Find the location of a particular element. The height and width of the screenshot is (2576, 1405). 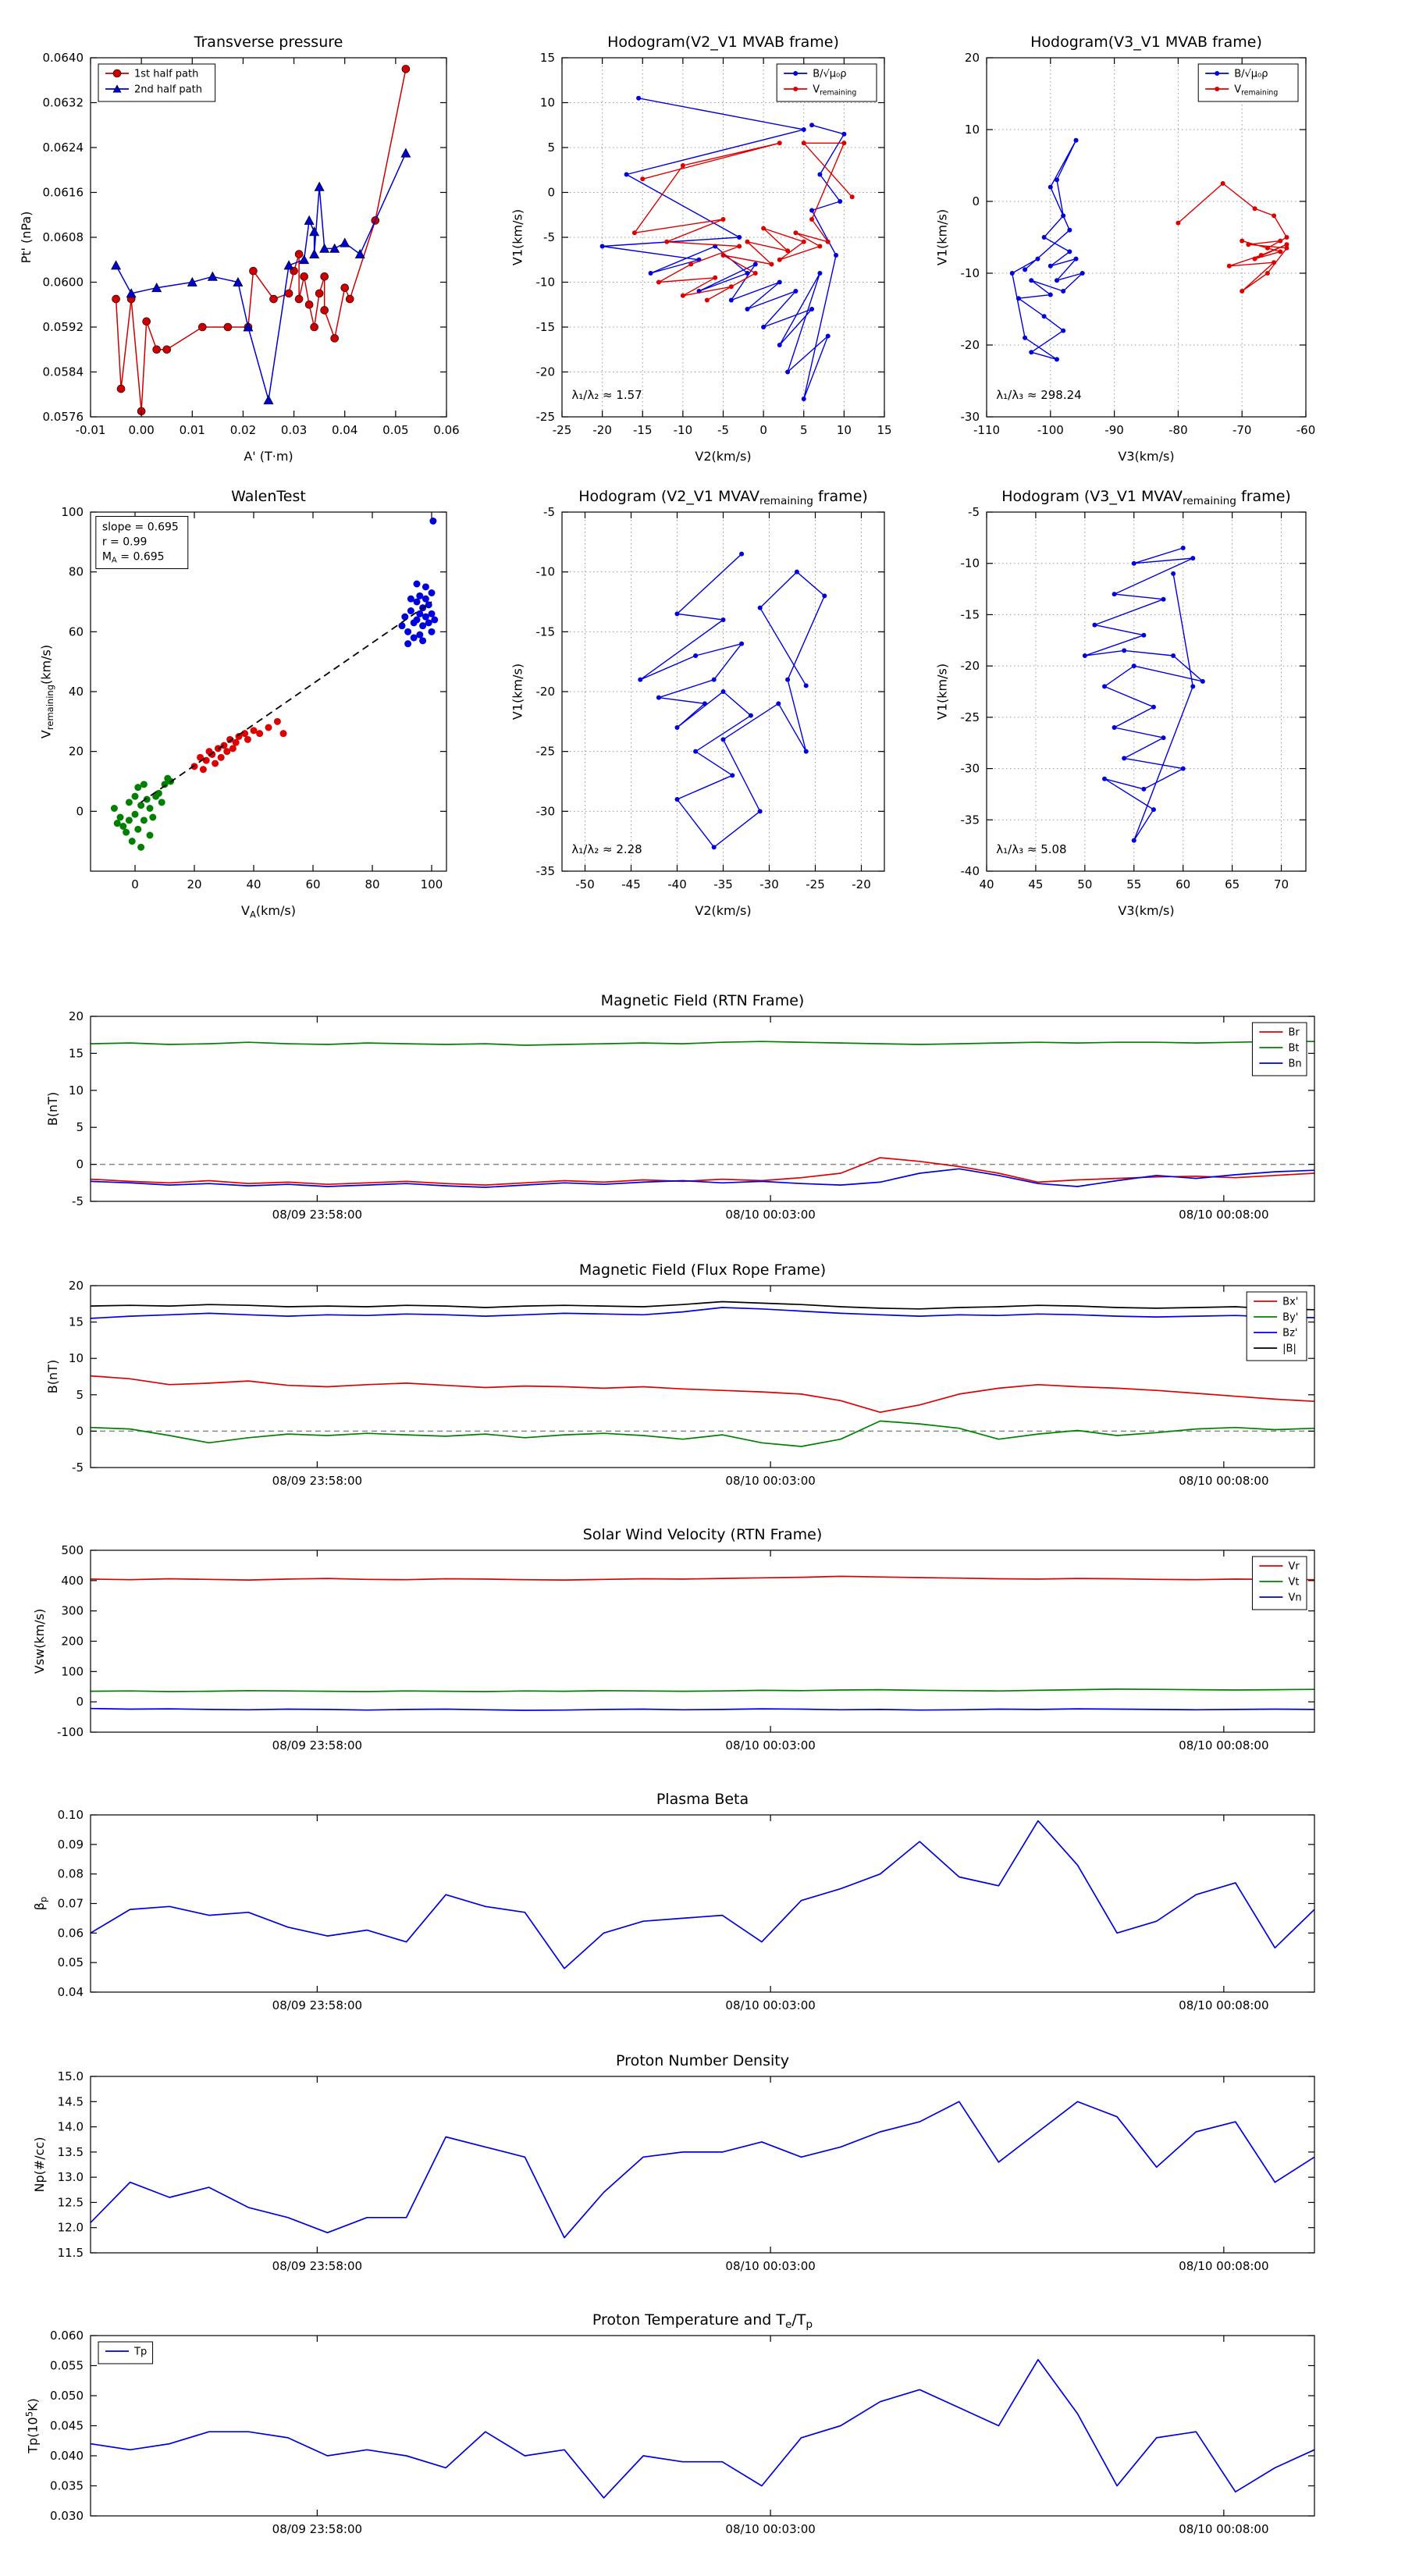

svg-text: 2nd half path is located at coordinates (168, 90).